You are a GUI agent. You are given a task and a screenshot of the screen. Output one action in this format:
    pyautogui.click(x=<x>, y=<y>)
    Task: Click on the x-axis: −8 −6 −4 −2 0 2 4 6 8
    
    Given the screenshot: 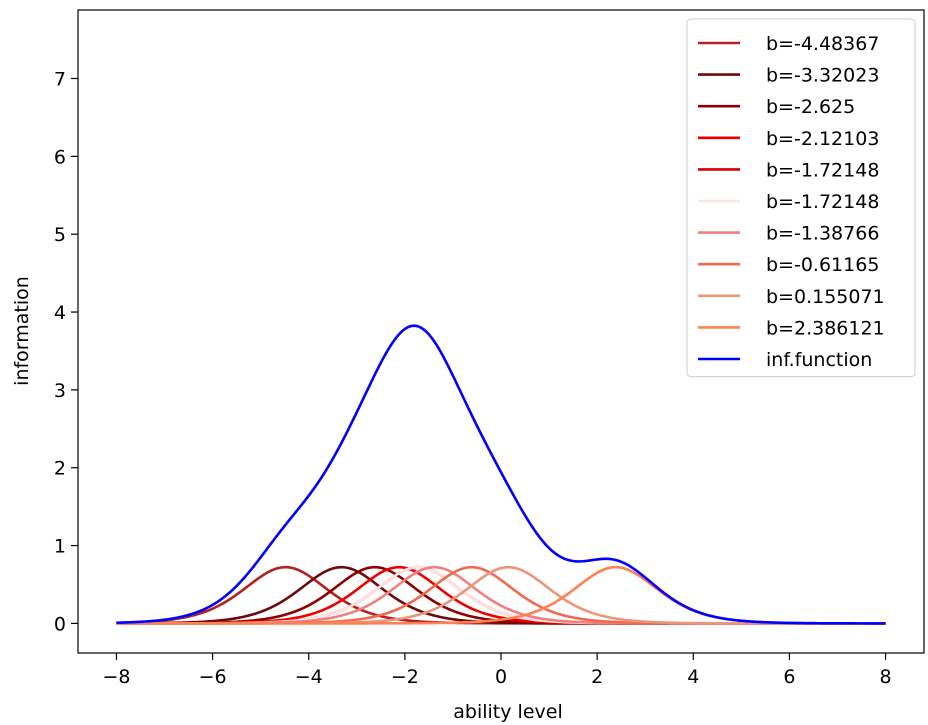 What is the action you would take?
    pyautogui.click(x=497, y=670)
    